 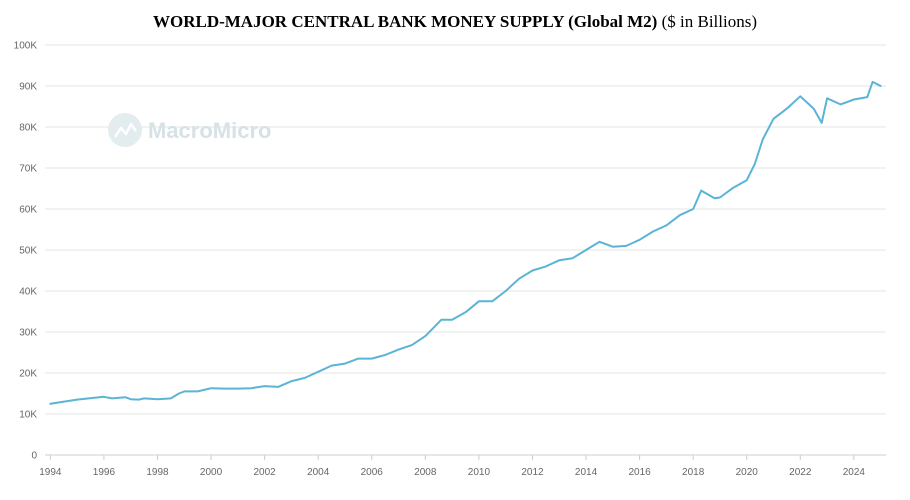 What do you see at coordinates (157, 472) in the screenshot?
I see `x-tick-label: 1998` at bounding box center [157, 472].